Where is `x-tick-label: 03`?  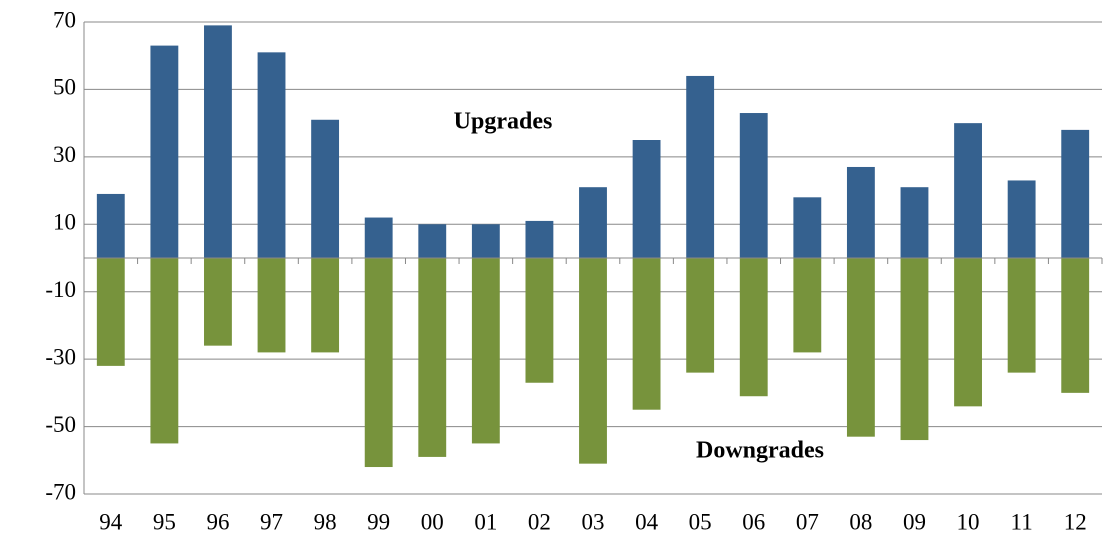 x-tick-label: 03 is located at coordinates (593, 521).